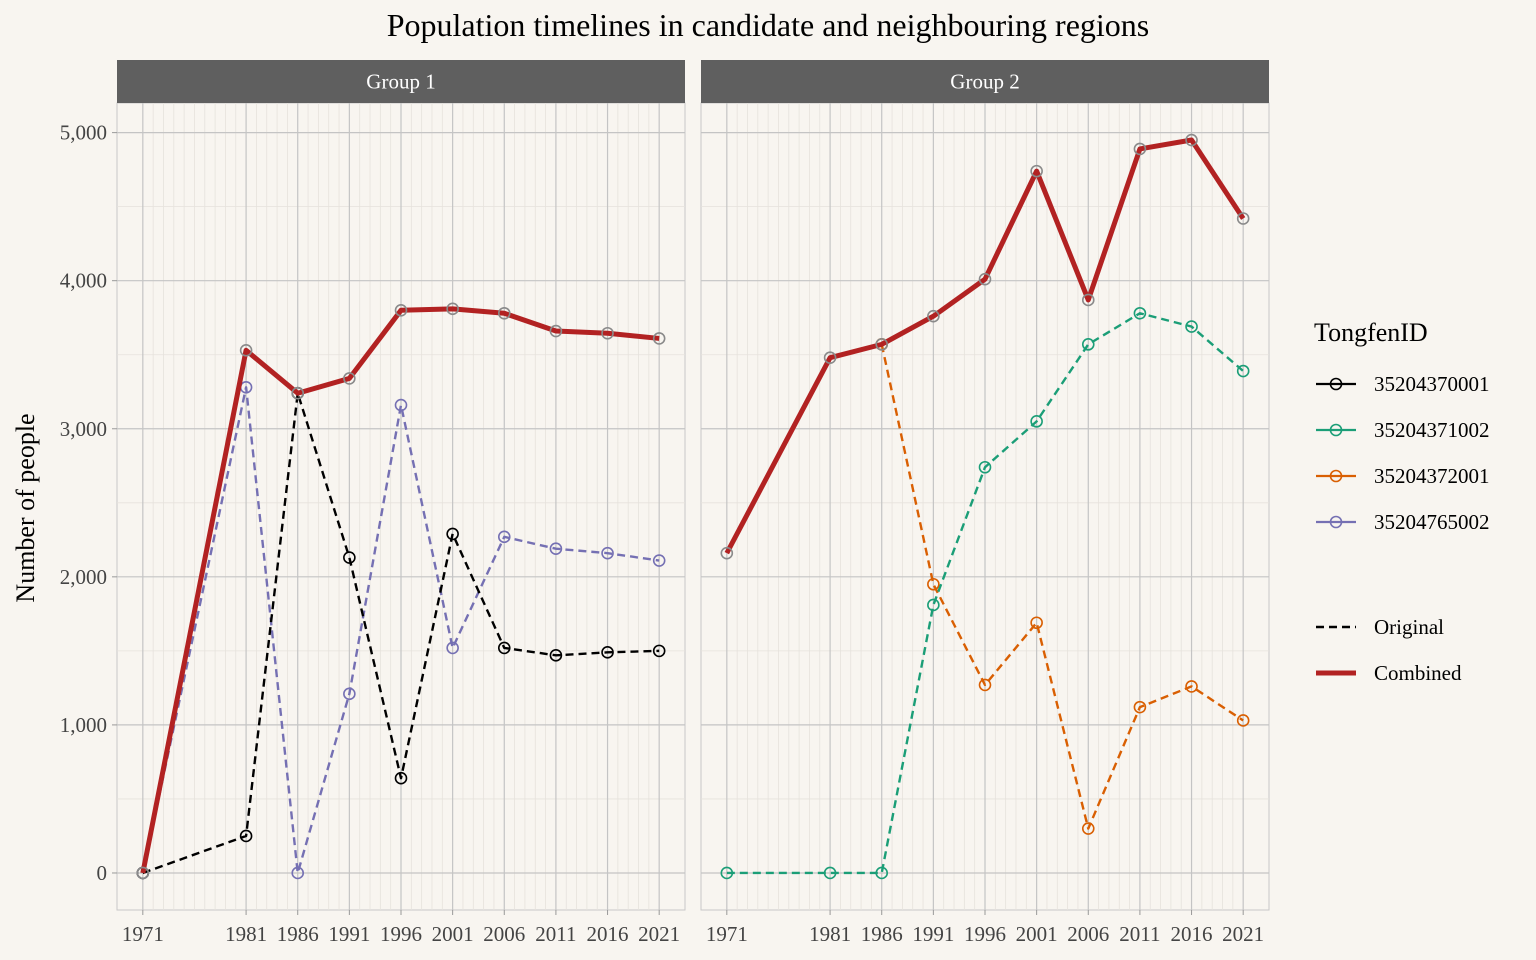 The width and height of the screenshot is (1536, 960). I want to click on legend-item: Combined, so click(1389, 673).